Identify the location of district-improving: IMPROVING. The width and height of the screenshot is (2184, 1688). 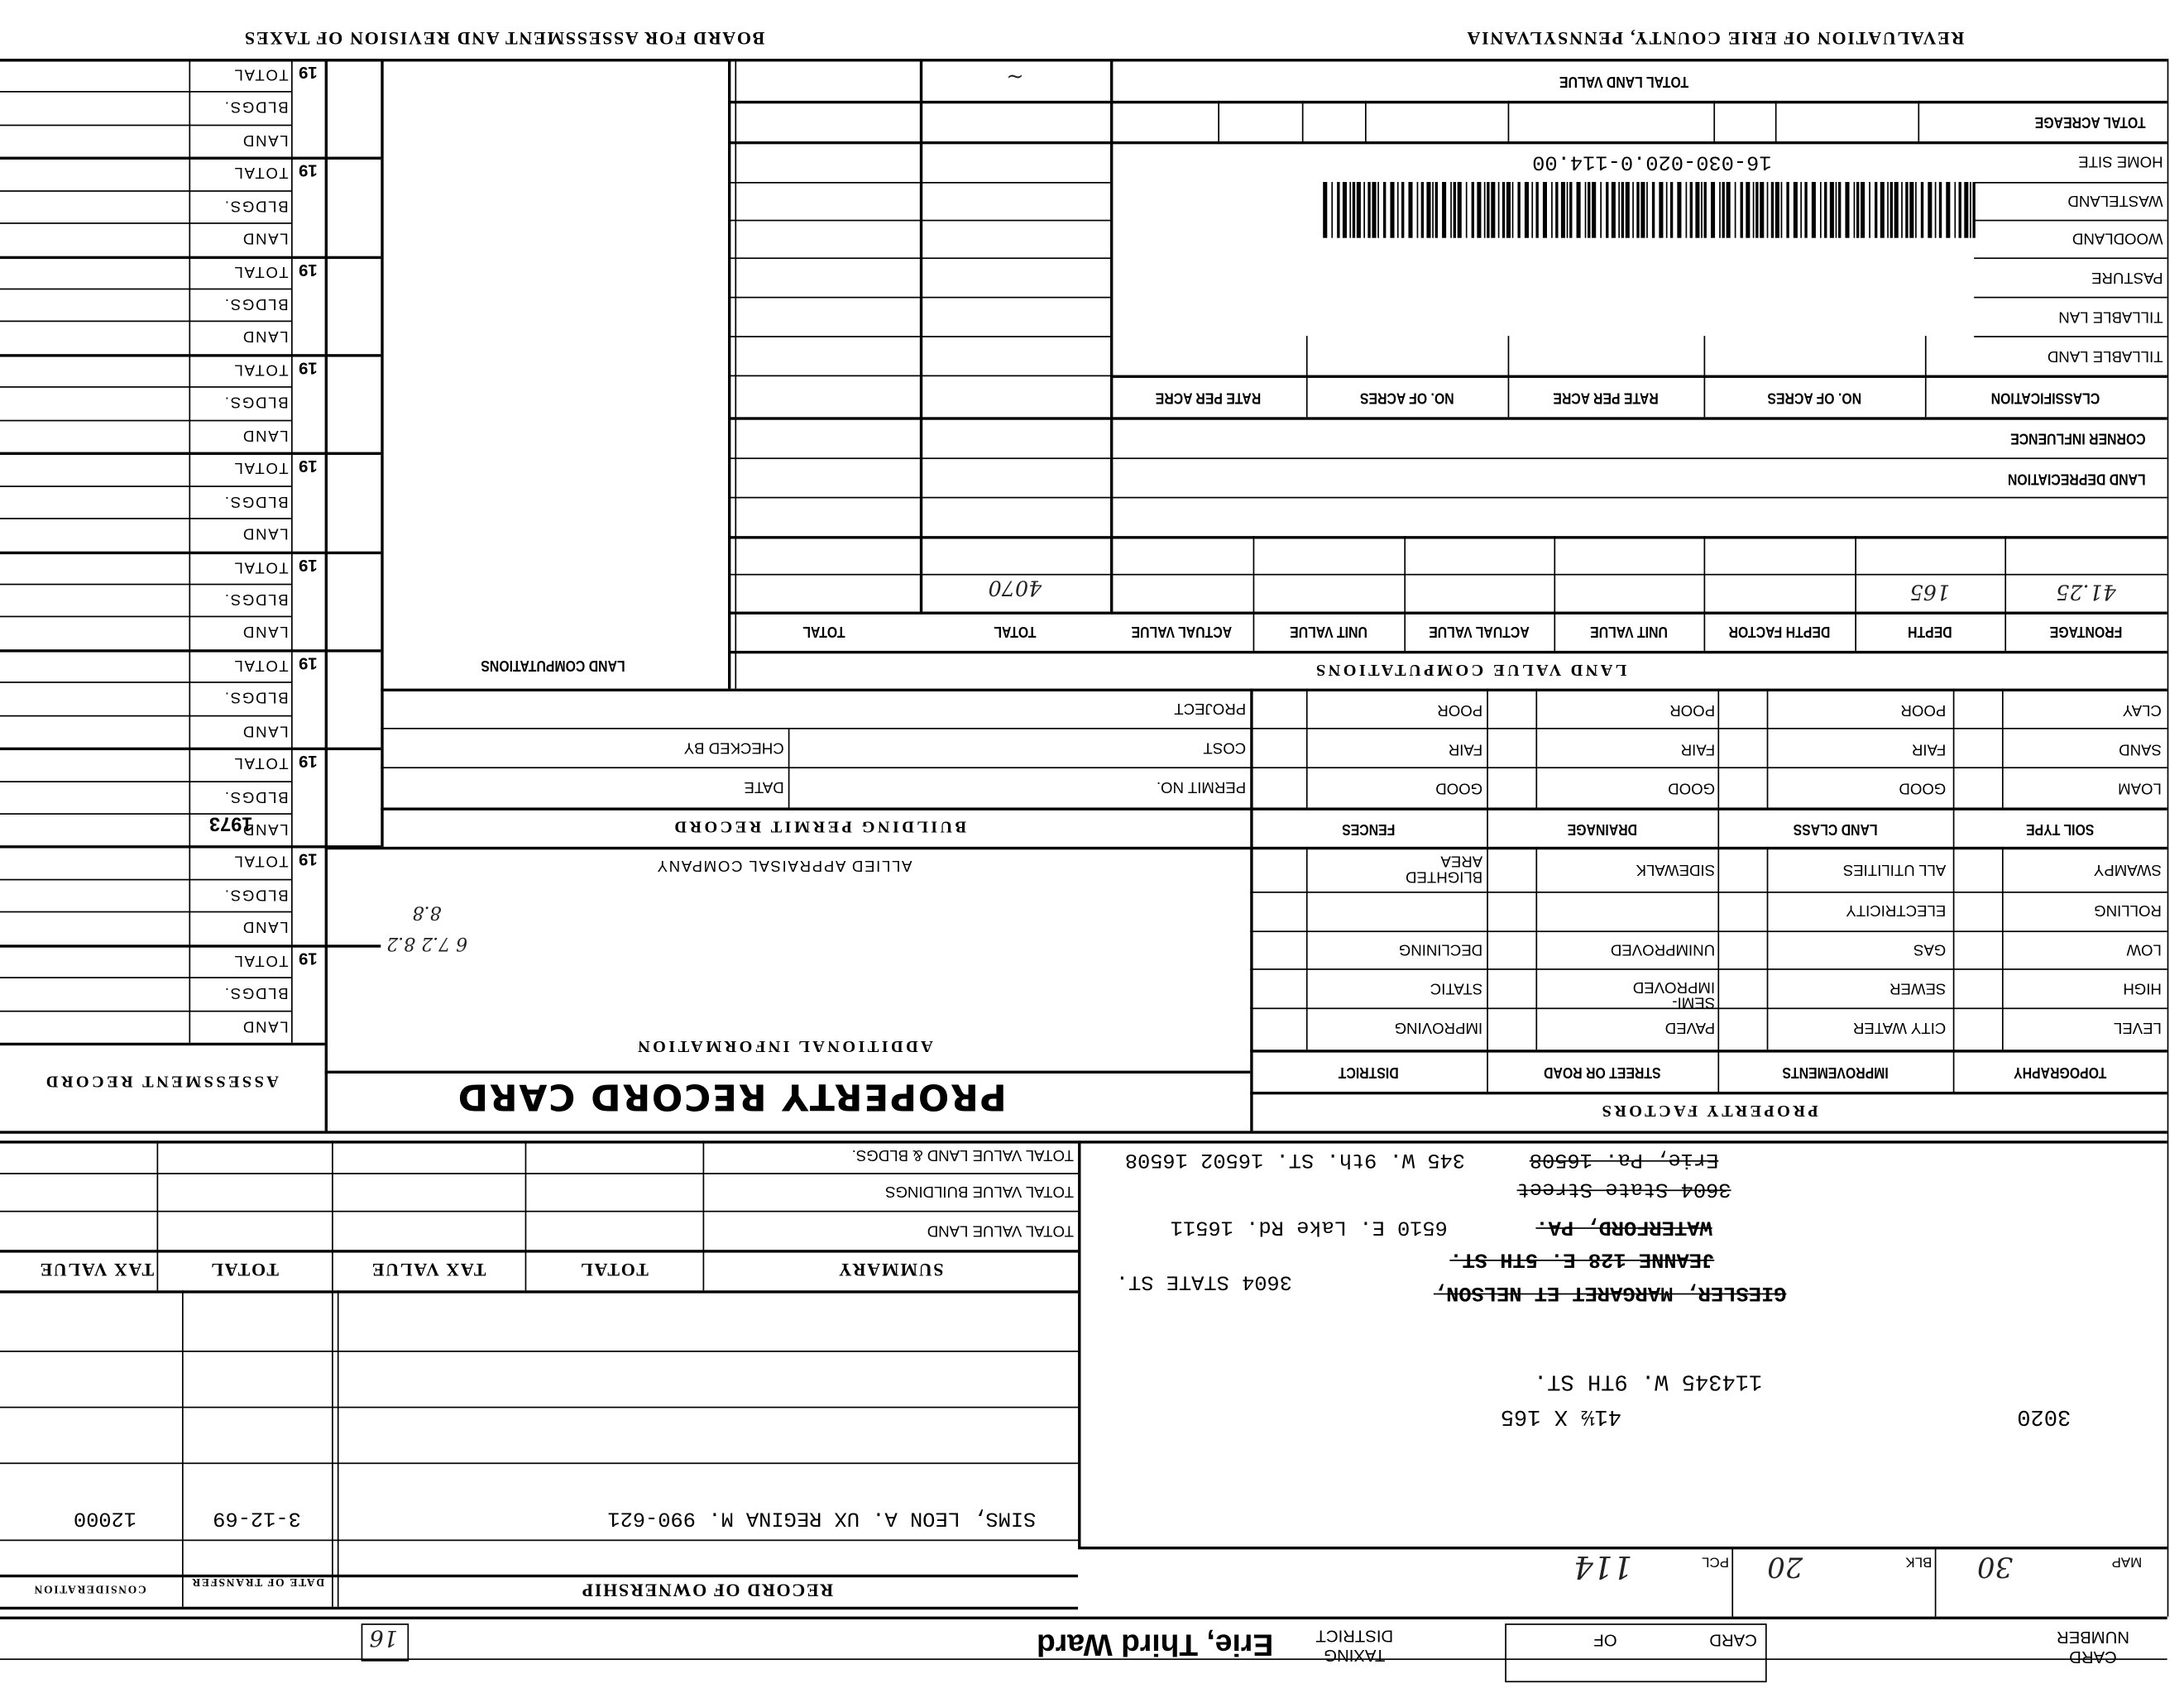
(1438, 1027).